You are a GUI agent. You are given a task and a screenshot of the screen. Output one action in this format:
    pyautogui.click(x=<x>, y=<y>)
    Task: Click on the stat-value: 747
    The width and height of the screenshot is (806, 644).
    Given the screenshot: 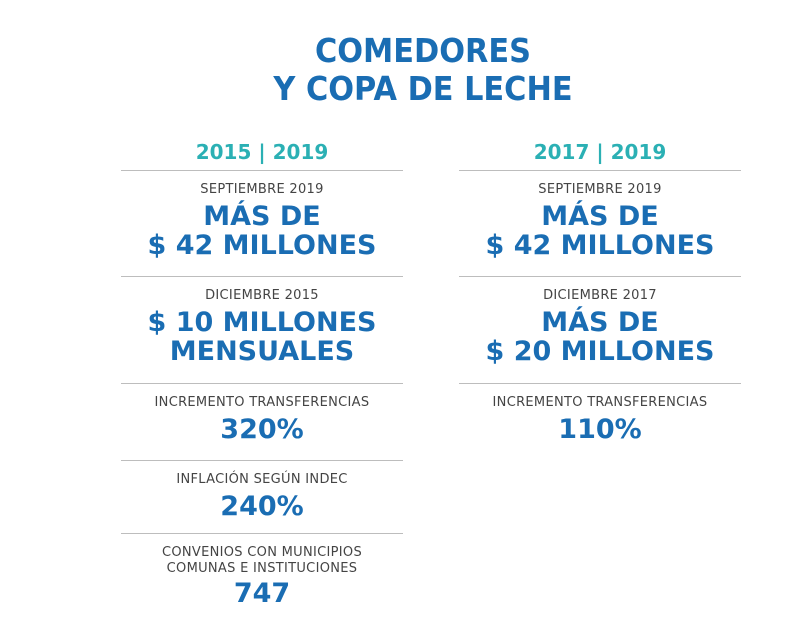 What is the action you would take?
    pyautogui.click(x=262, y=593)
    